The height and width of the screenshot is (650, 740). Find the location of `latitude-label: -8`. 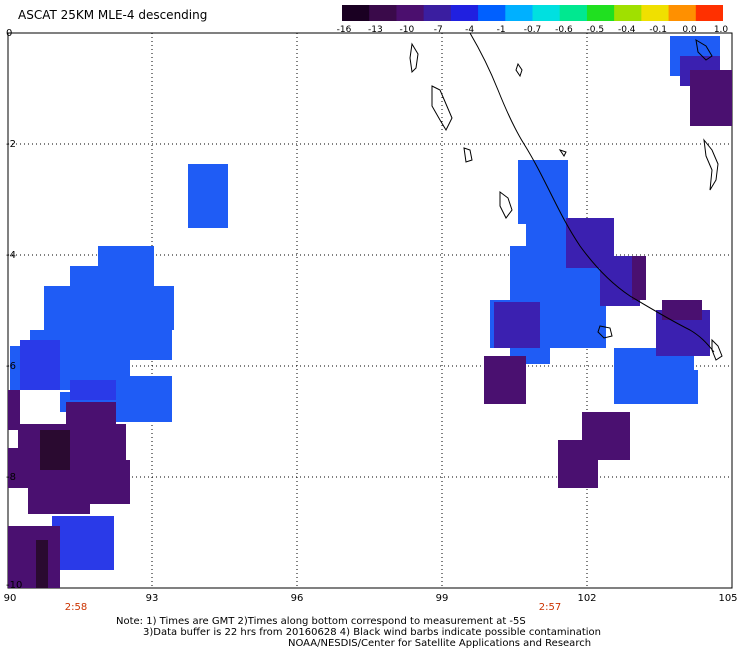

latitude-label: -8 is located at coordinates (11, 477).